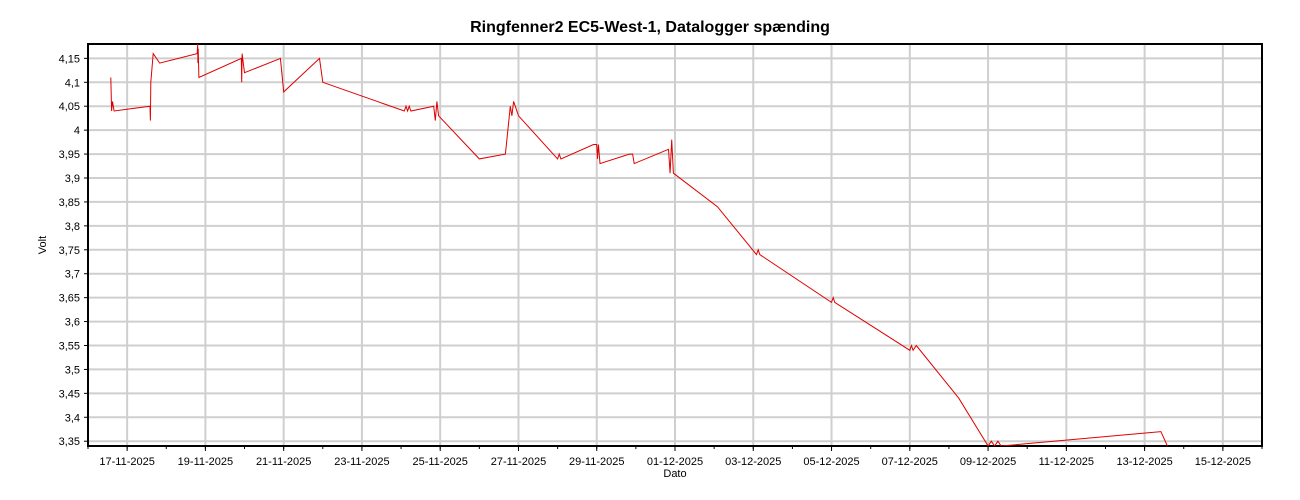 The height and width of the screenshot is (500, 1300). What do you see at coordinates (988, 462) in the screenshot?
I see `x-tick-label: 09-12-2025` at bounding box center [988, 462].